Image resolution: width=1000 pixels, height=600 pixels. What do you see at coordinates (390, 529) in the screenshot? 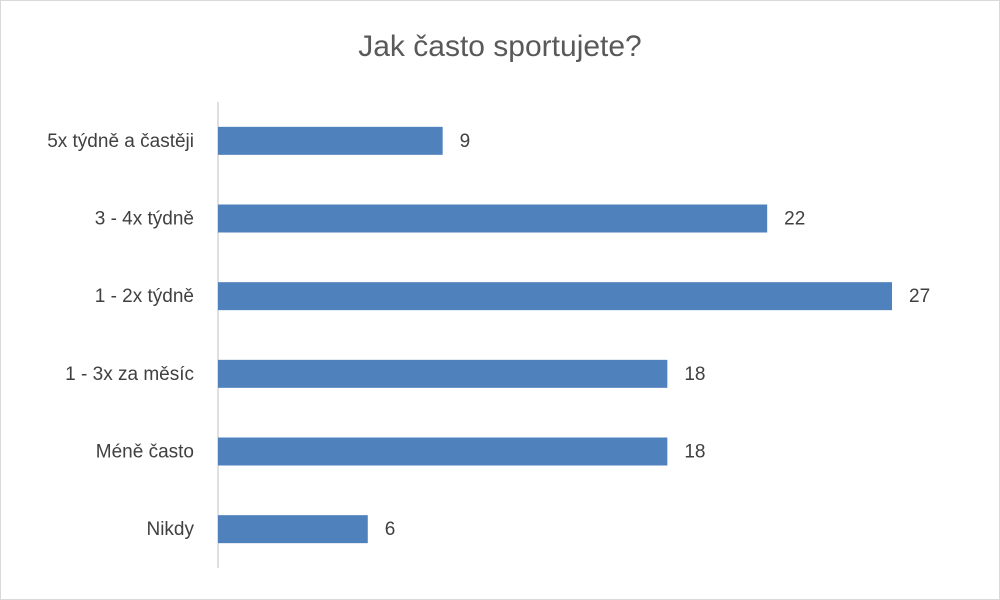
I see `data-label: 6` at bounding box center [390, 529].